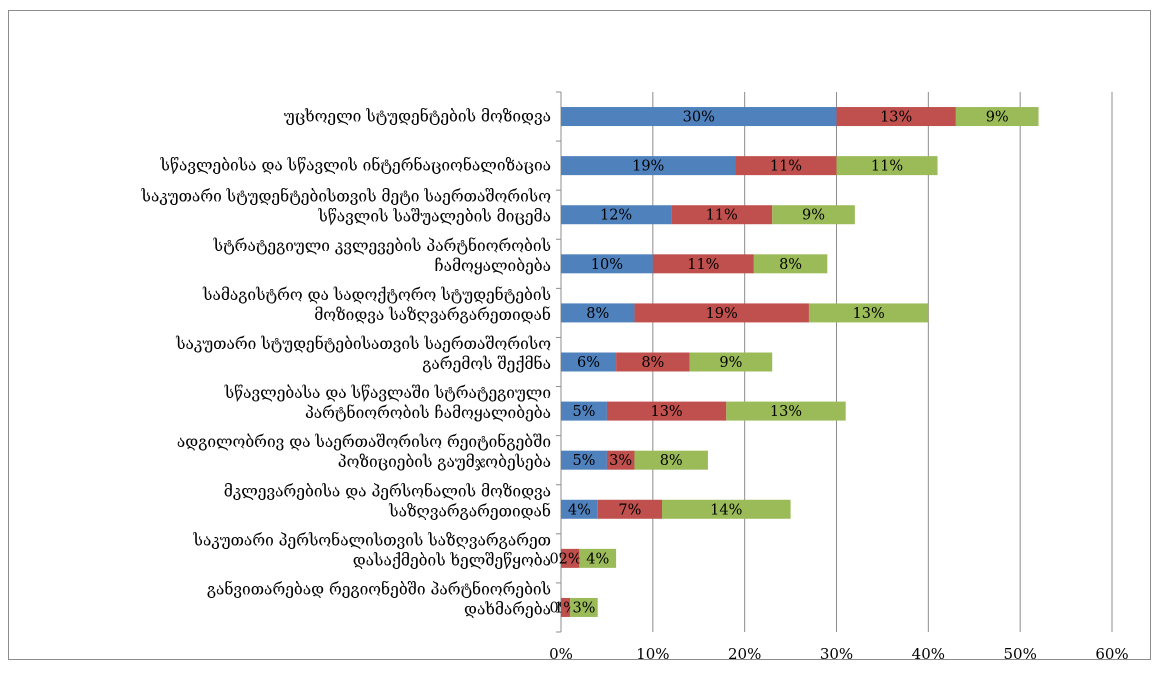  I want to click on data-label: 30%, so click(699, 118).